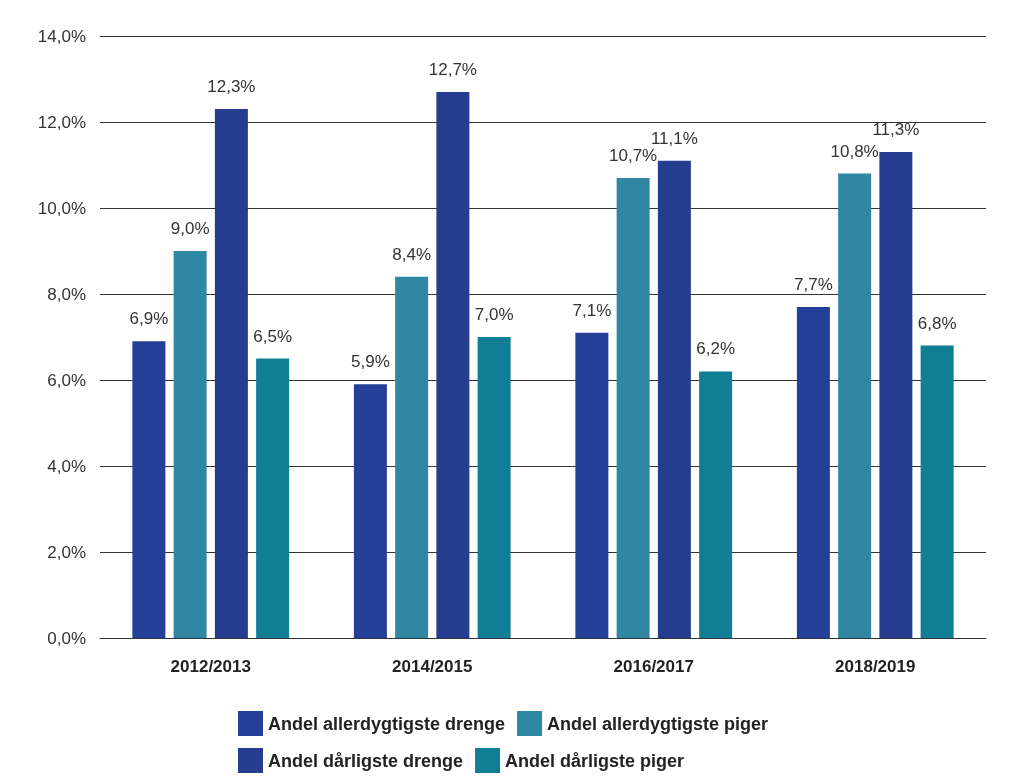 The width and height of the screenshot is (1013, 784). What do you see at coordinates (653, 666) in the screenshot?
I see `x-tick-label: 2016/2017` at bounding box center [653, 666].